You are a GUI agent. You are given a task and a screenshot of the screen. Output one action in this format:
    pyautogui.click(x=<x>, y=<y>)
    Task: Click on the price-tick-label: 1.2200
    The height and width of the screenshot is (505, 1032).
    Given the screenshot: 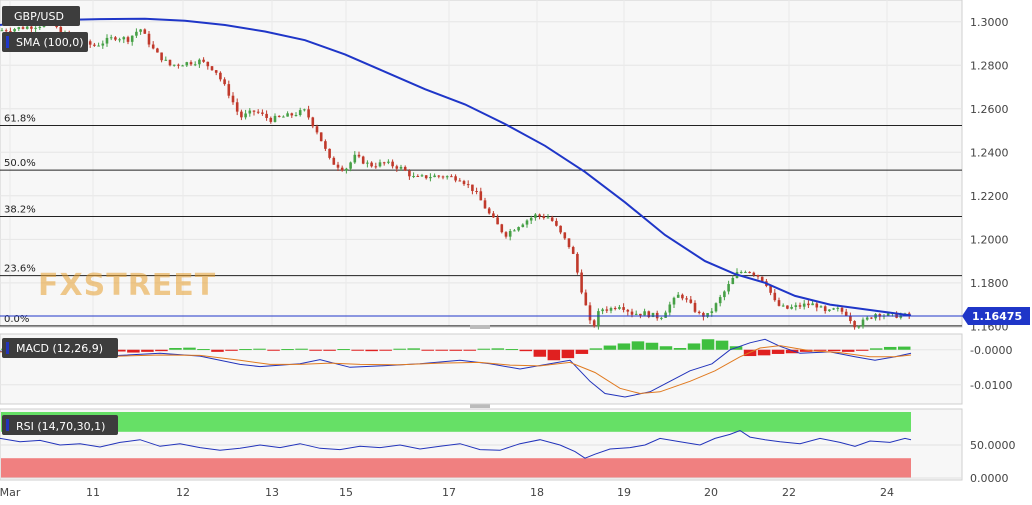 What is the action you would take?
    pyautogui.click(x=989, y=196)
    